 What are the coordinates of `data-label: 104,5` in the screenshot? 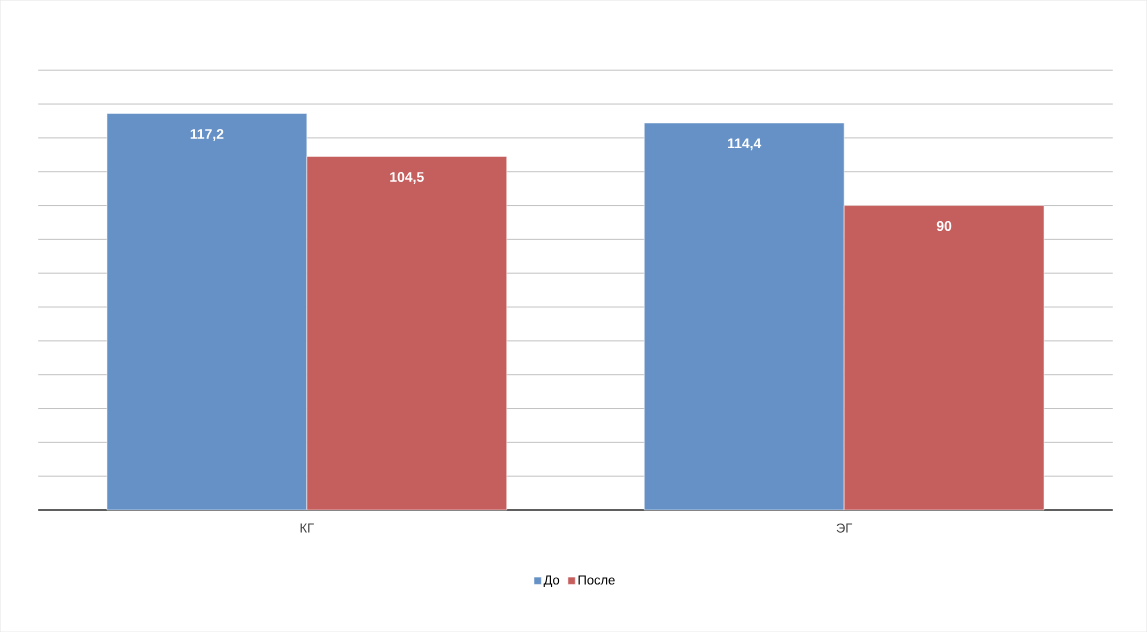 It's located at (407, 177).